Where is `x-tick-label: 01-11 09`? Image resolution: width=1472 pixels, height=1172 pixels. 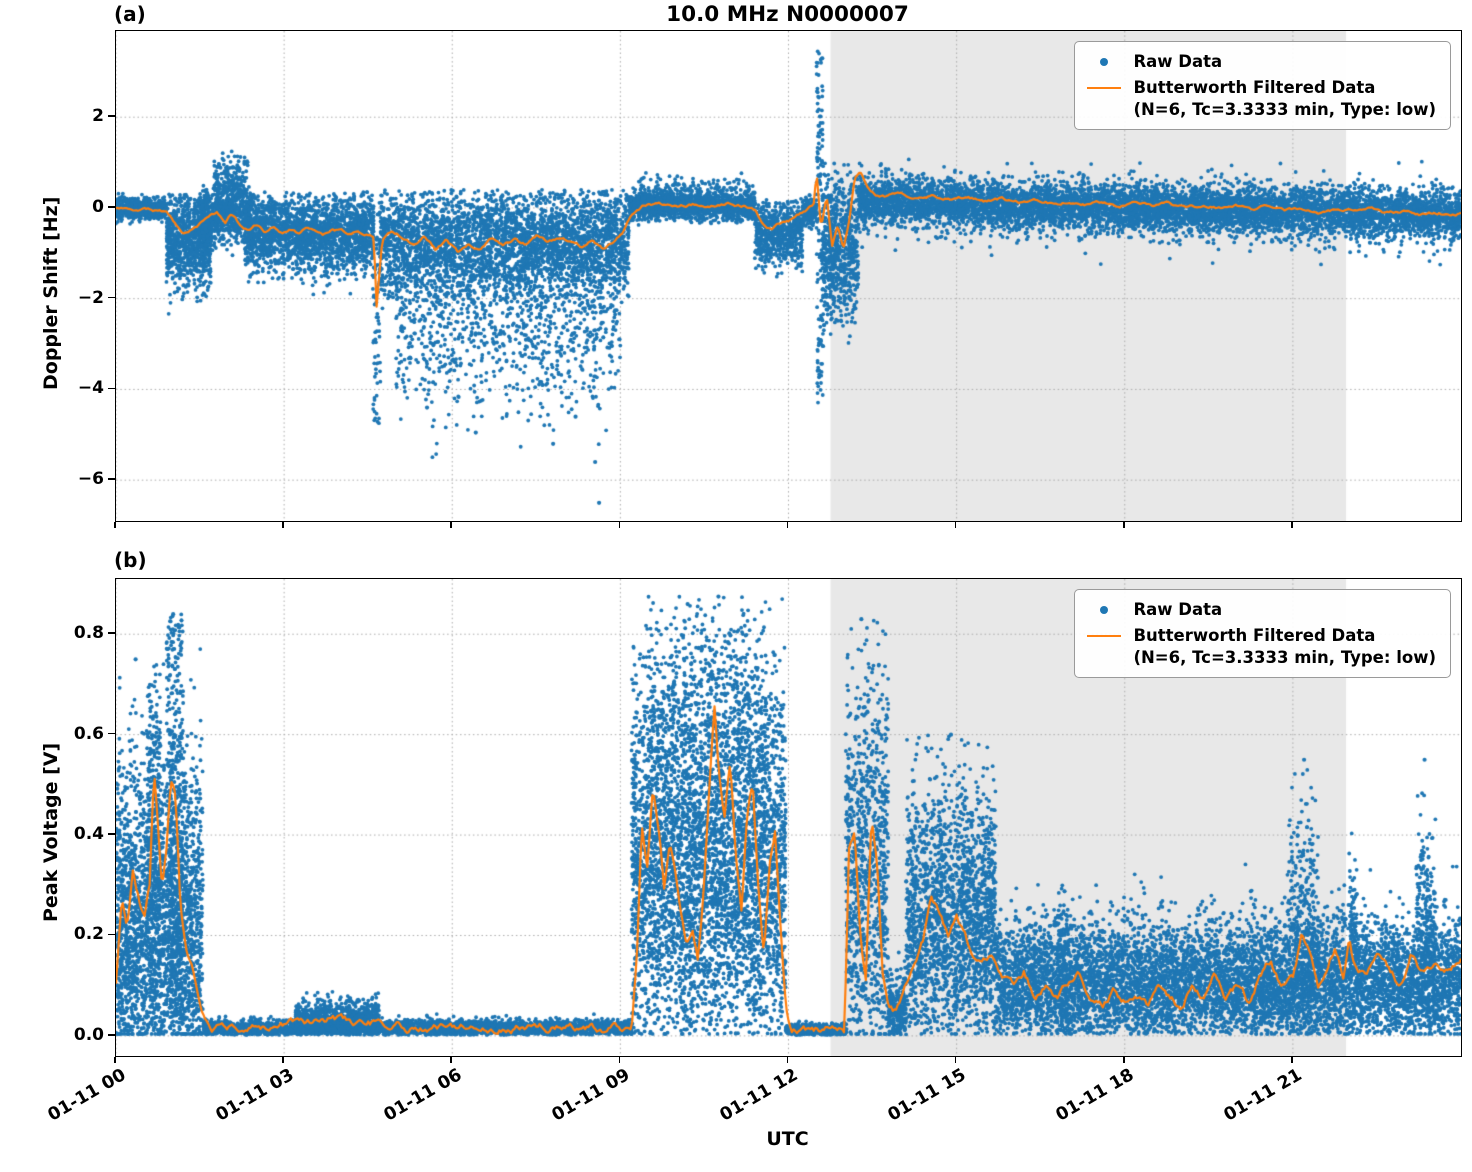 x-tick-label: 01-11 09 is located at coordinates (591, 1095).